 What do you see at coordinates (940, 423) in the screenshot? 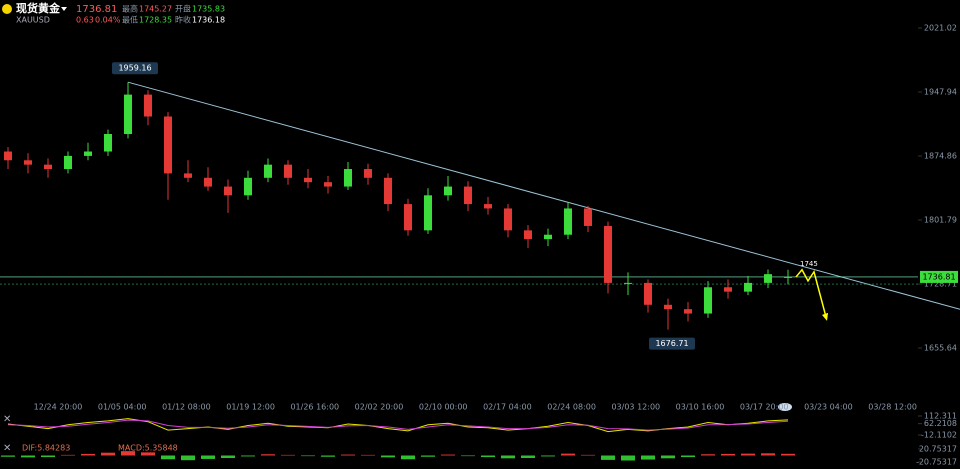
I see `y-tick-label: 62.2108` at bounding box center [940, 423].